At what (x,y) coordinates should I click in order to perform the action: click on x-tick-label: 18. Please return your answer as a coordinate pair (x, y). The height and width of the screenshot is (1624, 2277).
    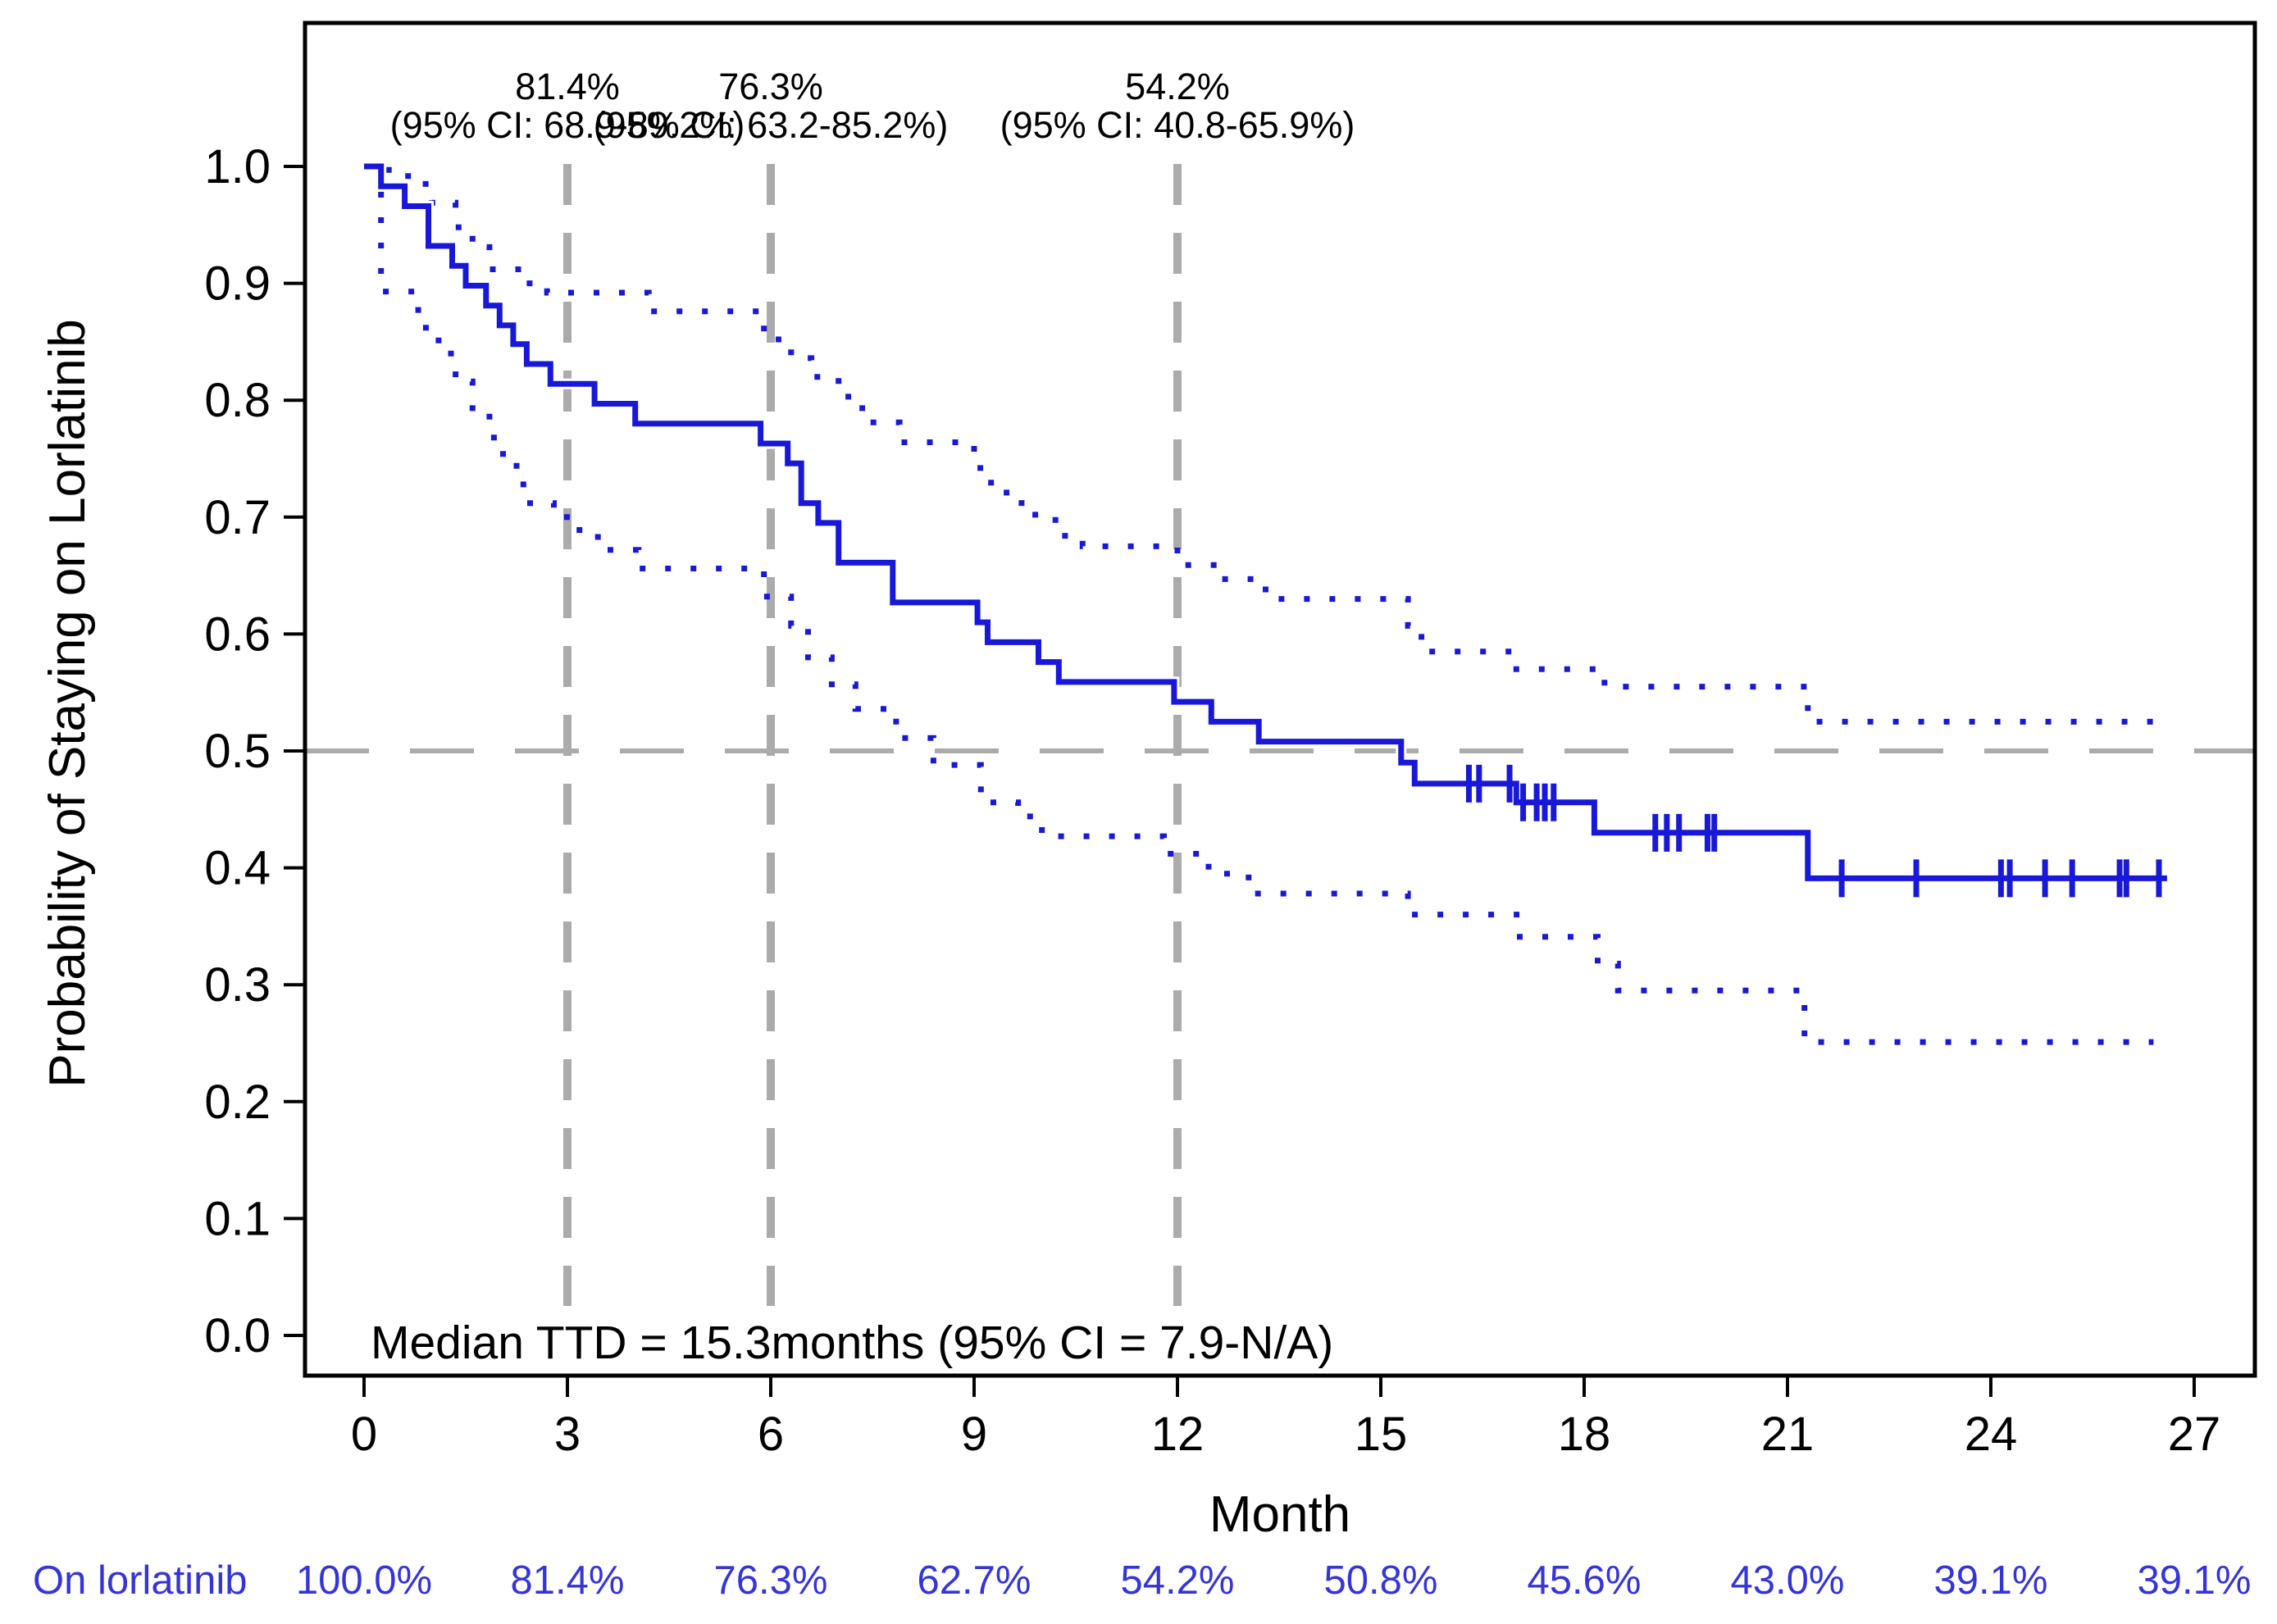
    Looking at the image, I should click on (1584, 1434).